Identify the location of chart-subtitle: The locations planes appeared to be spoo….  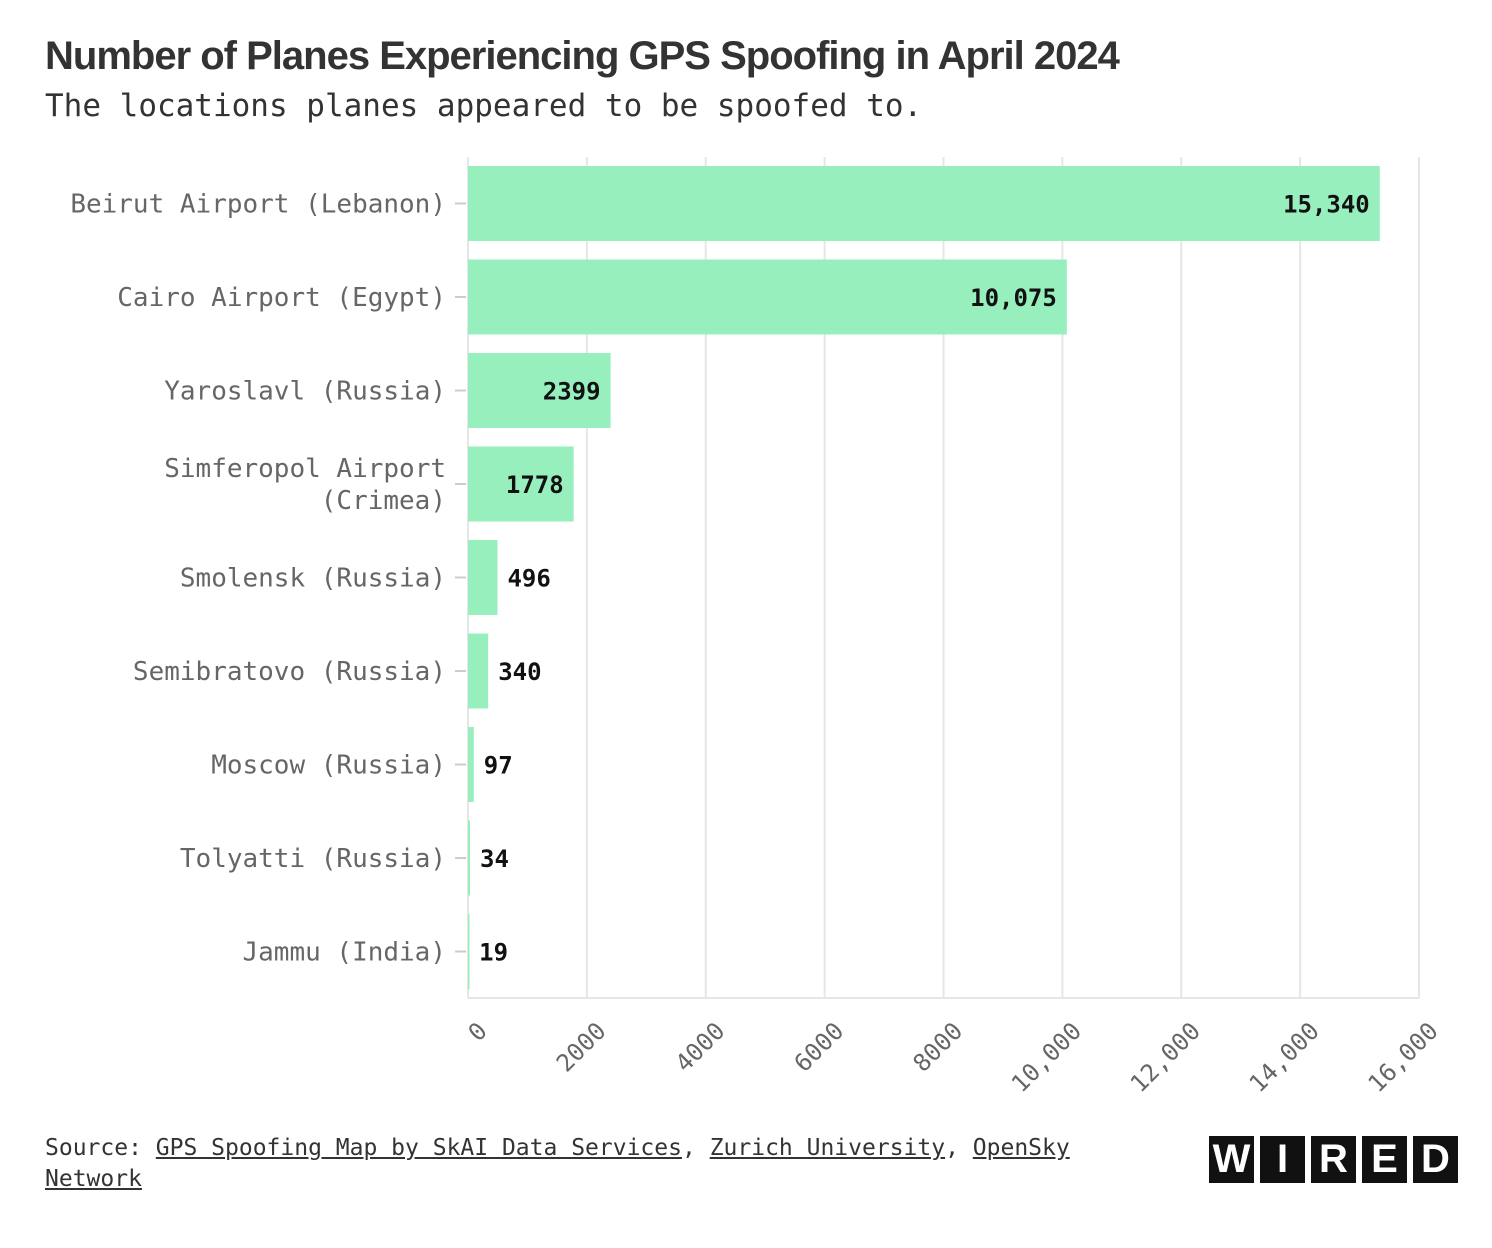
(484, 106).